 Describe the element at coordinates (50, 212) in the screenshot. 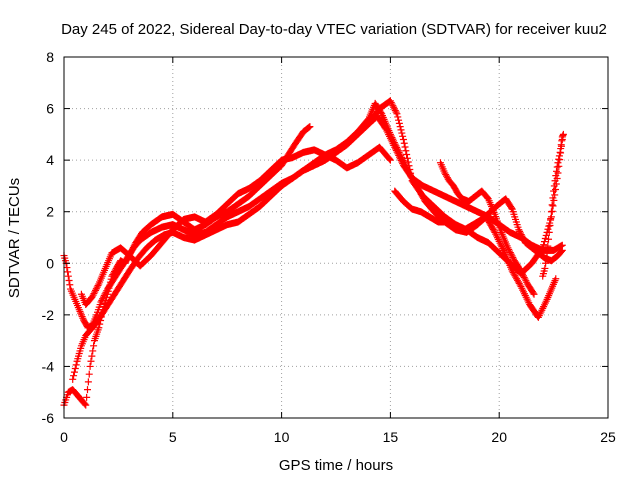

I see `y-tick-label: 2` at that location.